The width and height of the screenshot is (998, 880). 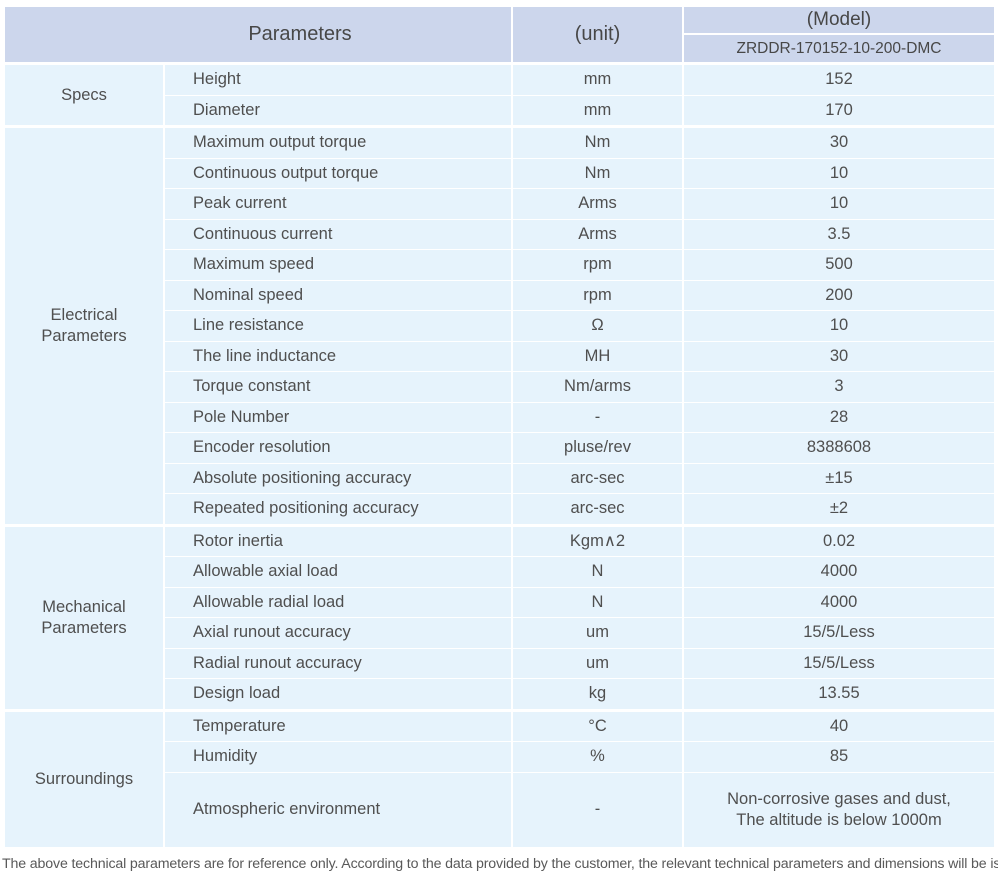 What do you see at coordinates (258, 34) in the screenshot?
I see `header-parameters: Parameters` at bounding box center [258, 34].